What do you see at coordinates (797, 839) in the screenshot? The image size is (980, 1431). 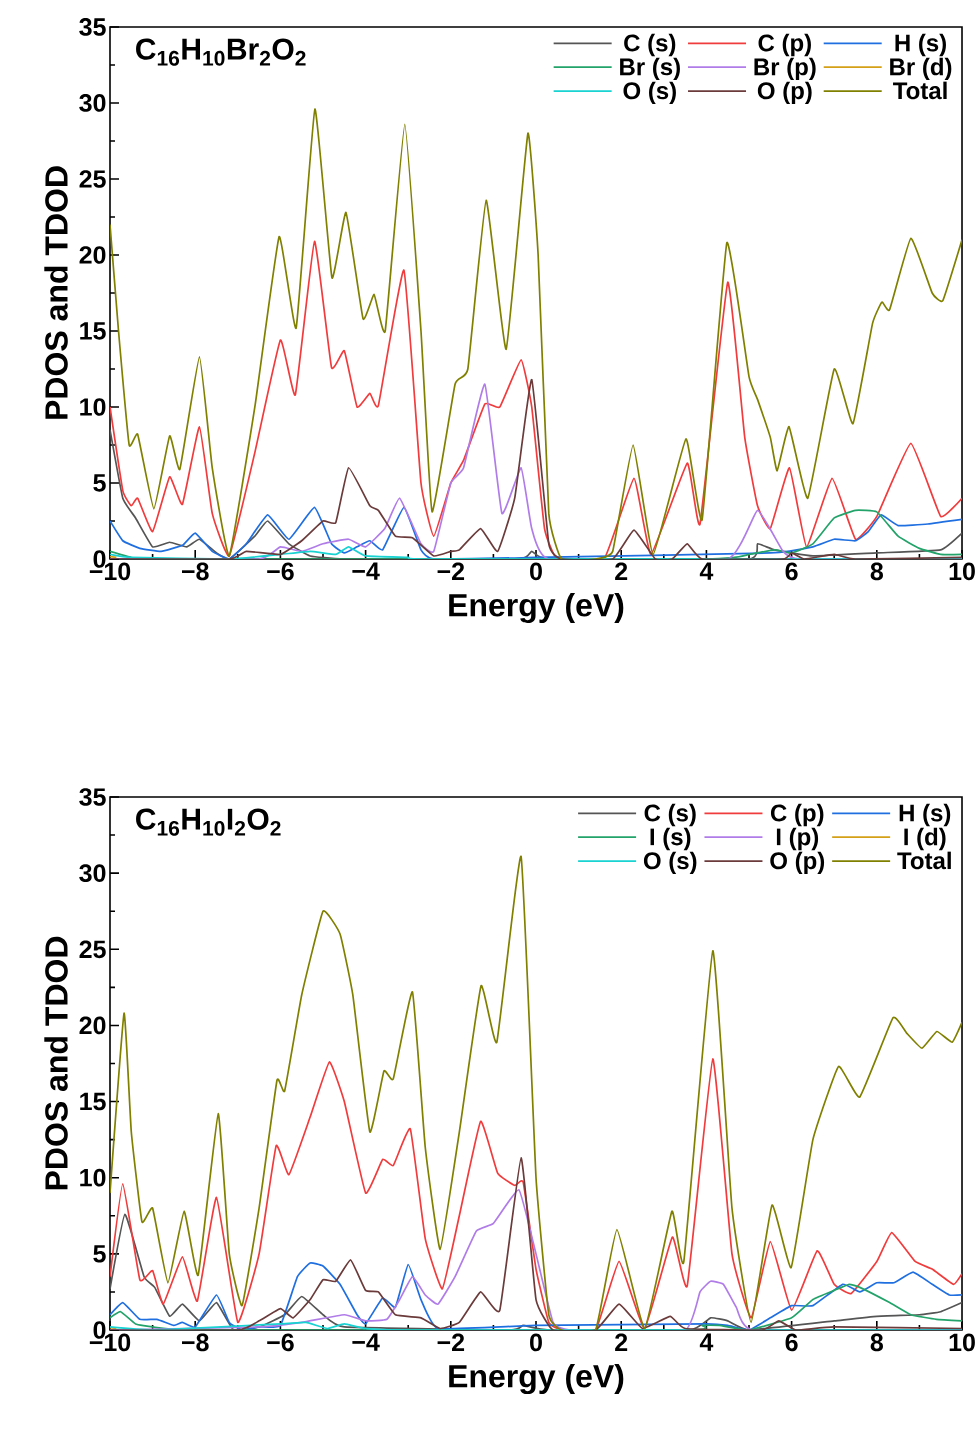 I see `legend-label: I (p)` at bounding box center [797, 839].